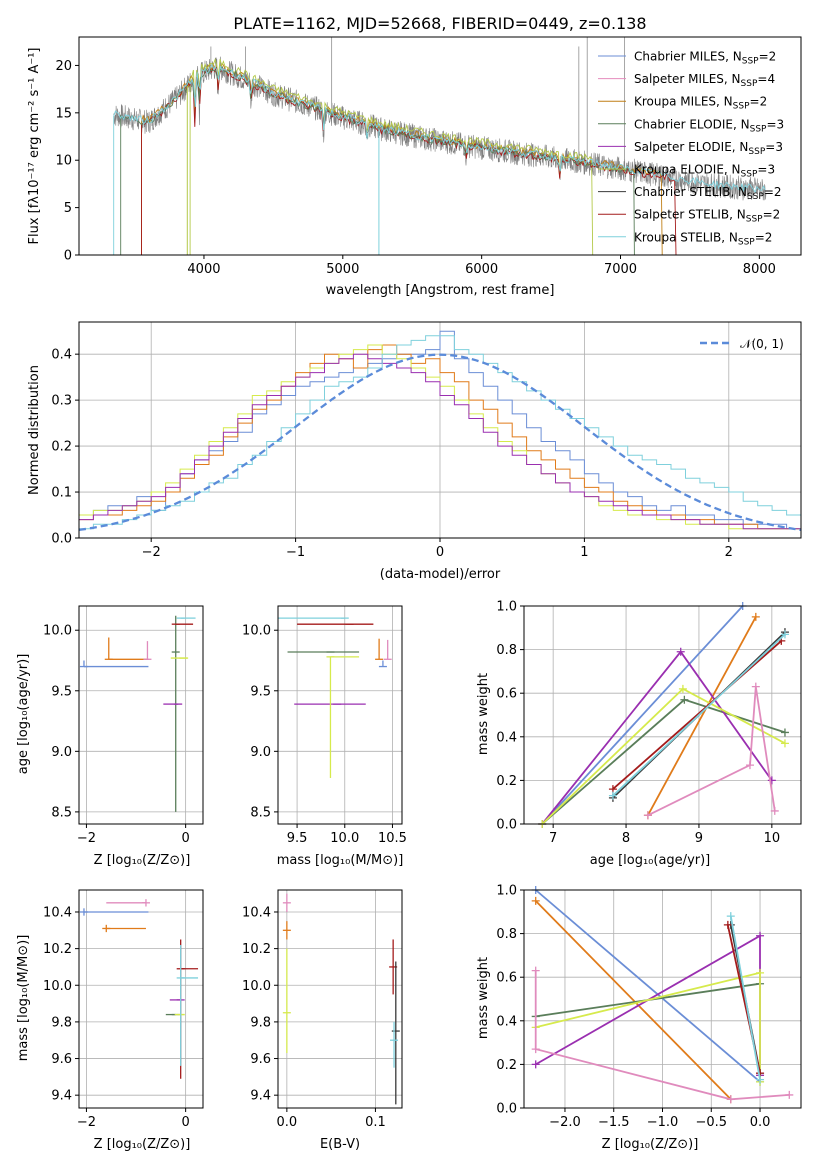 This screenshot has height=1170, width=819. What do you see at coordinates (729, 552) in the screenshot?
I see `x-tick-label: 2` at bounding box center [729, 552].